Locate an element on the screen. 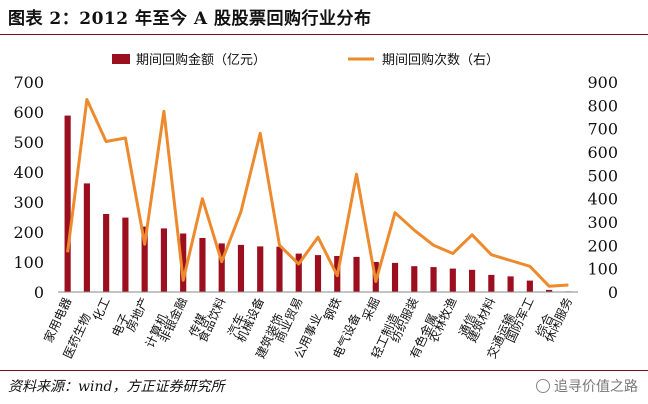 This screenshot has width=648, height=404. y-left-tick-label: 600 is located at coordinates (28, 112).